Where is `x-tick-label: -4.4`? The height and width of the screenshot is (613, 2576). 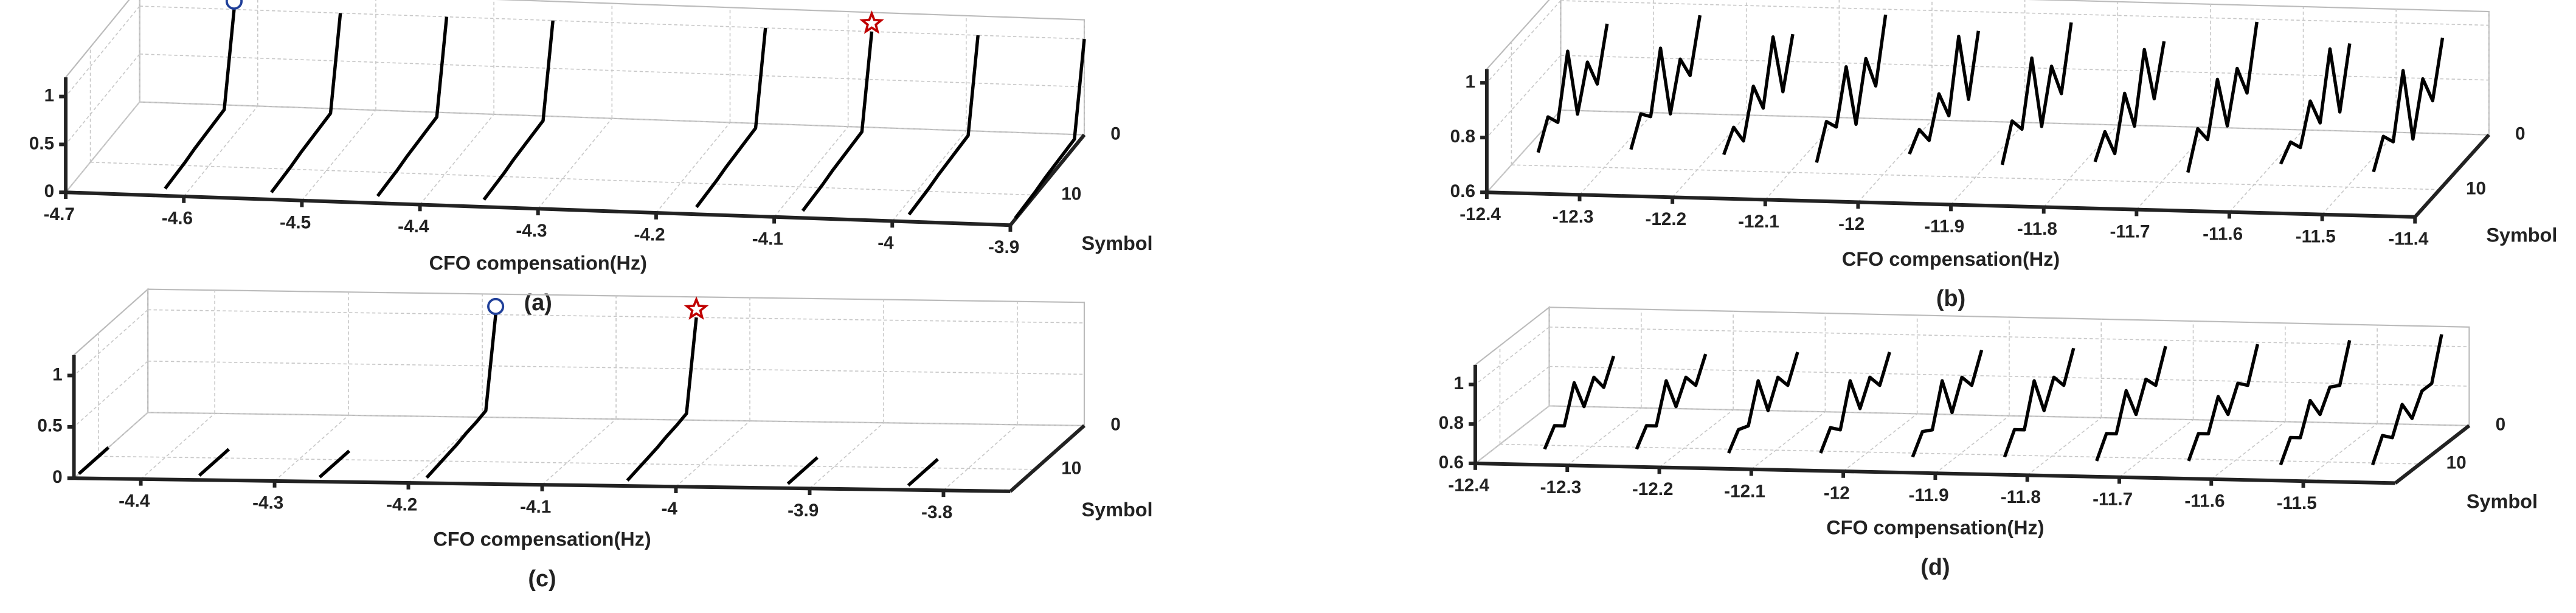 x-tick-label: -4.4 is located at coordinates (413, 226).